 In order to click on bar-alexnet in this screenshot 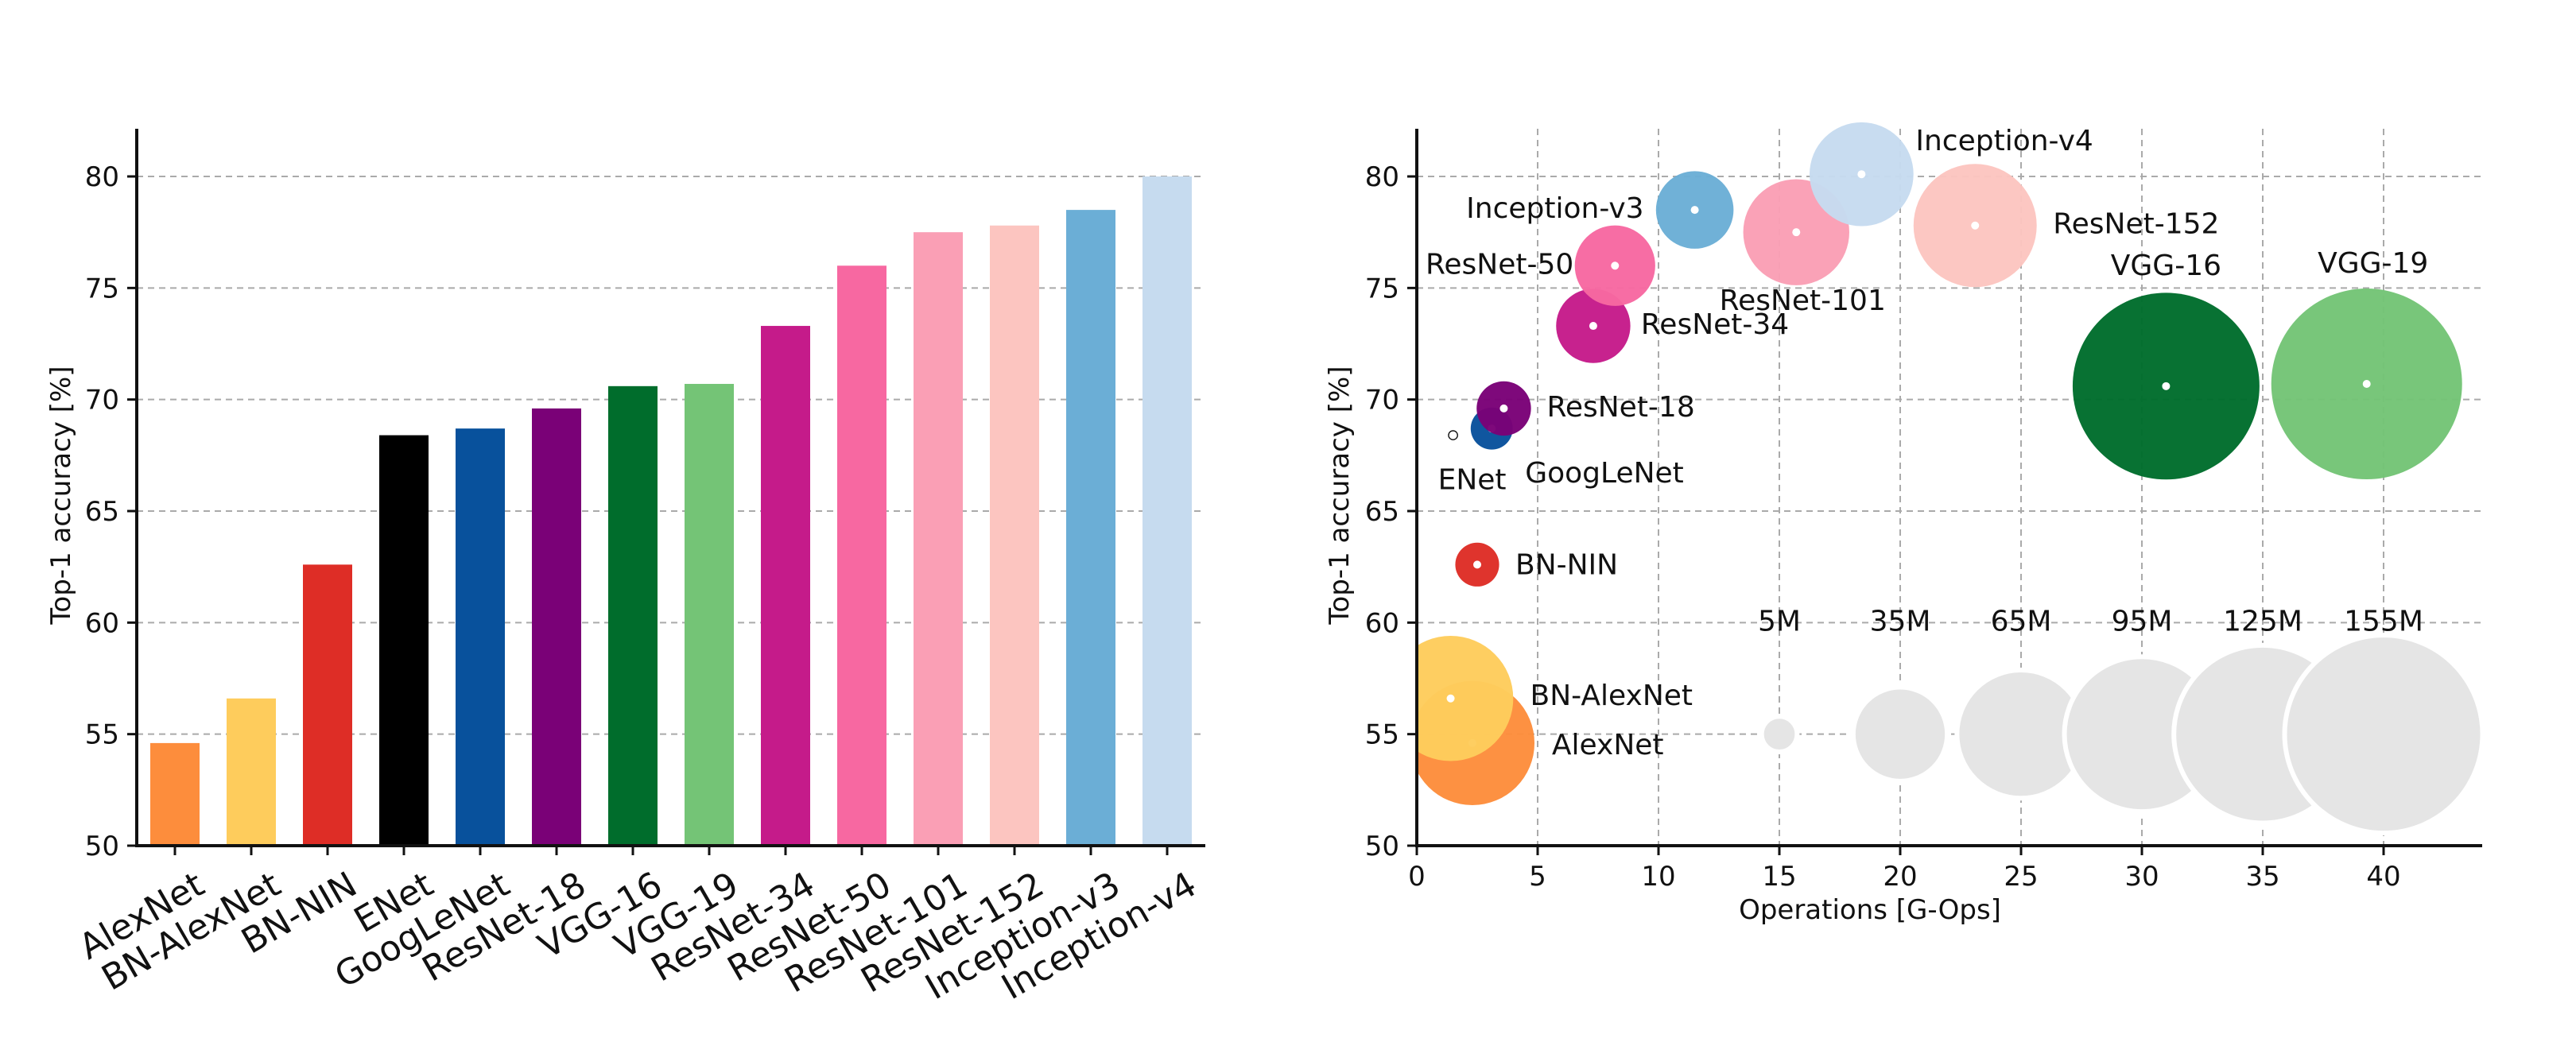, I will do `click(175, 794)`.